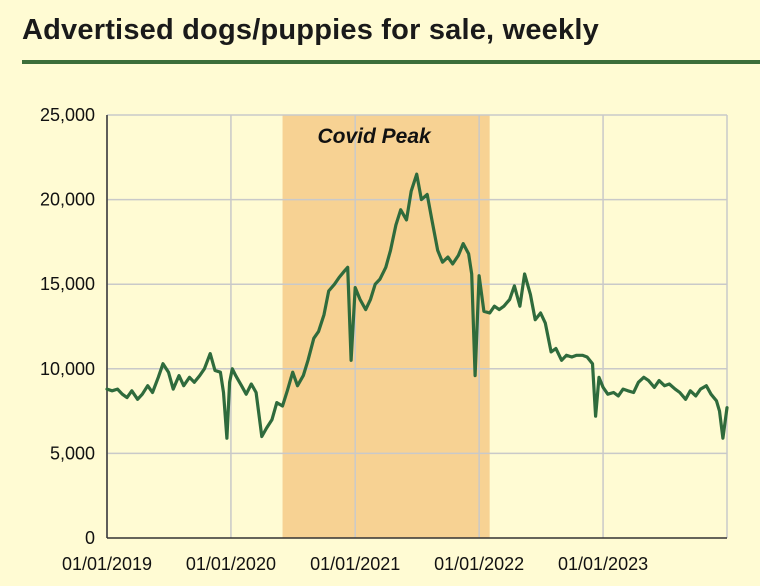 The image size is (760, 586). What do you see at coordinates (231, 564) in the screenshot?
I see `x-tick-label: 01/01/2020` at bounding box center [231, 564].